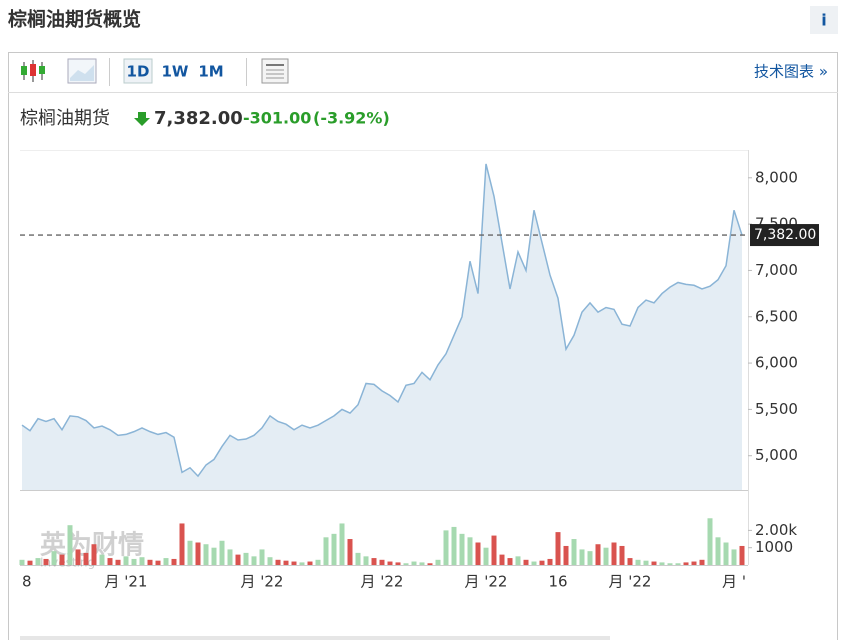 The width and height of the screenshot is (845, 644). I want to click on y-tick-label: 7,000, so click(776, 270).